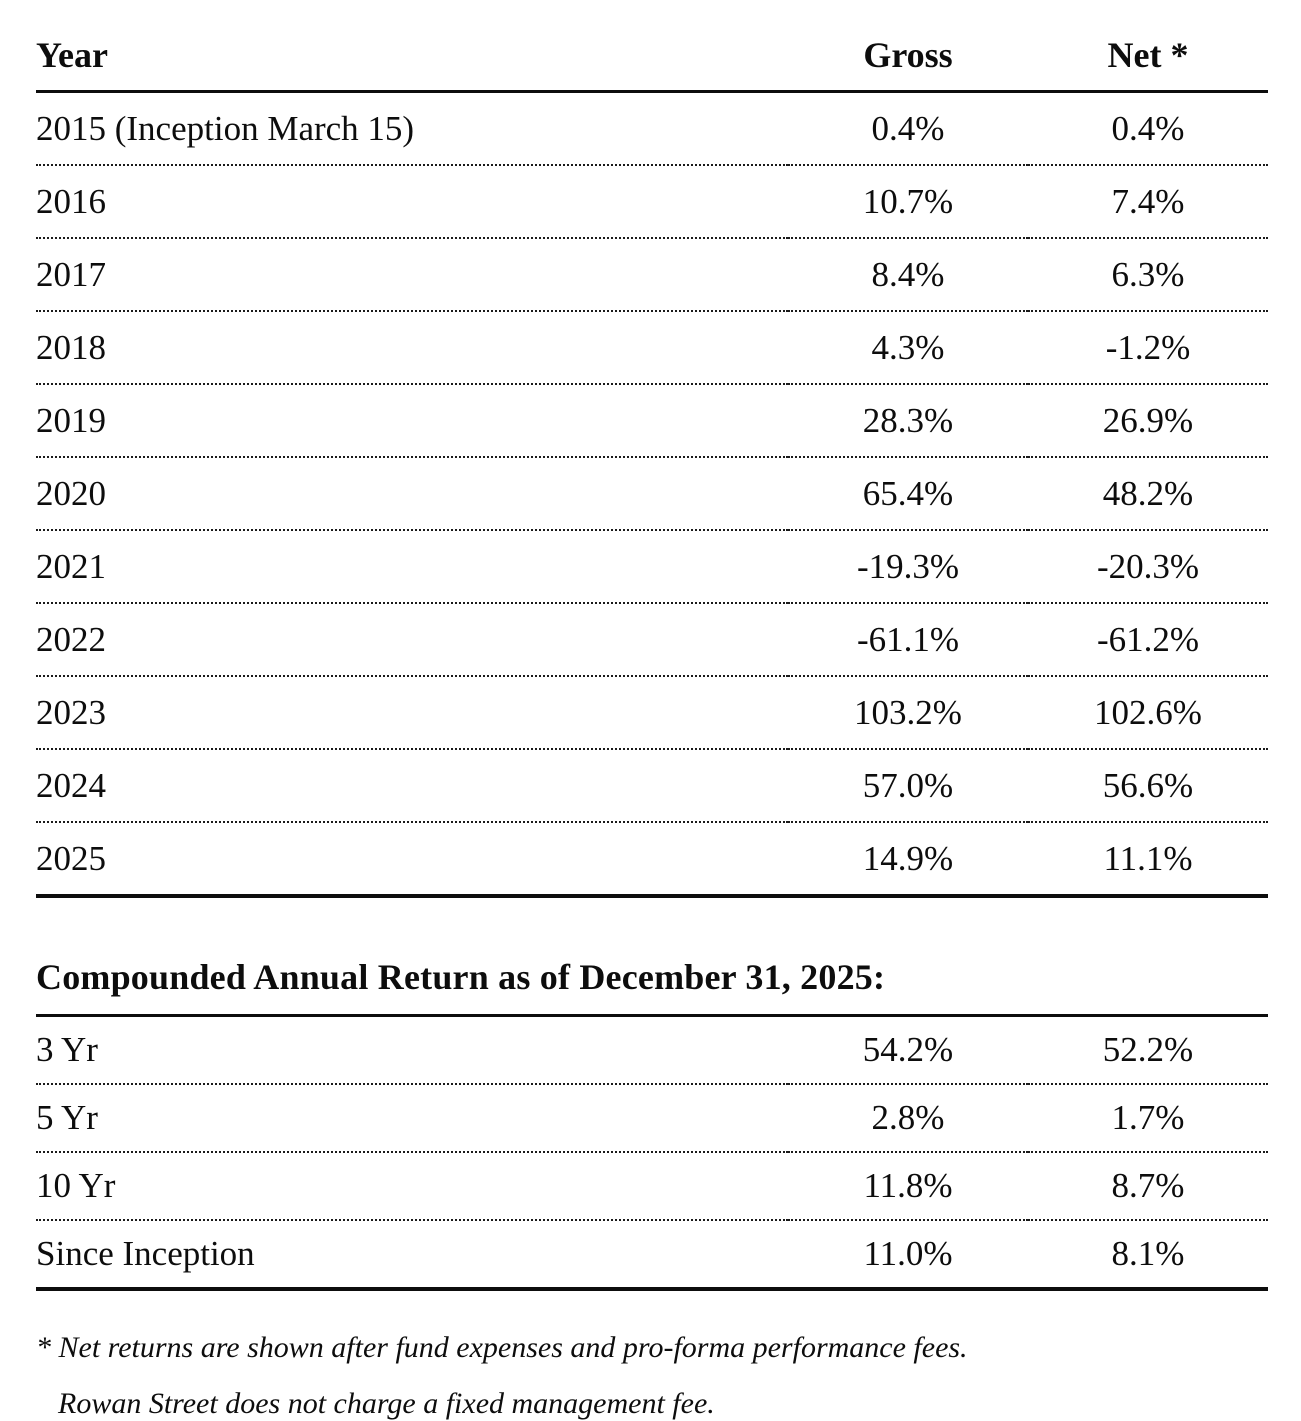 This screenshot has width=1301, height=1421. What do you see at coordinates (412, 128) in the screenshot?
I see `year-cell: 2015 (Inception March 15)` at bounding box center [412, 128].